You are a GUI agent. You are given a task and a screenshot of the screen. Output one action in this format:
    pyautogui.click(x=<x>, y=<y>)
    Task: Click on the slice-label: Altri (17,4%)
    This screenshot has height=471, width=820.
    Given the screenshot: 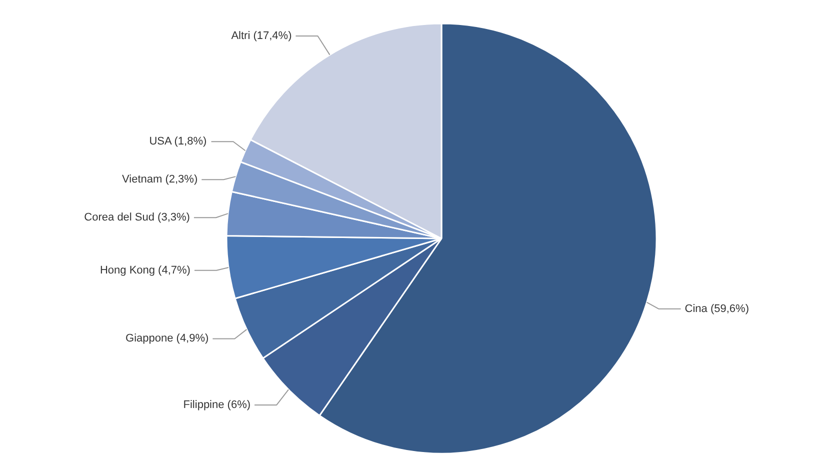 What is the action you would take?
    pyautogui.click(x=261, y=36)
    